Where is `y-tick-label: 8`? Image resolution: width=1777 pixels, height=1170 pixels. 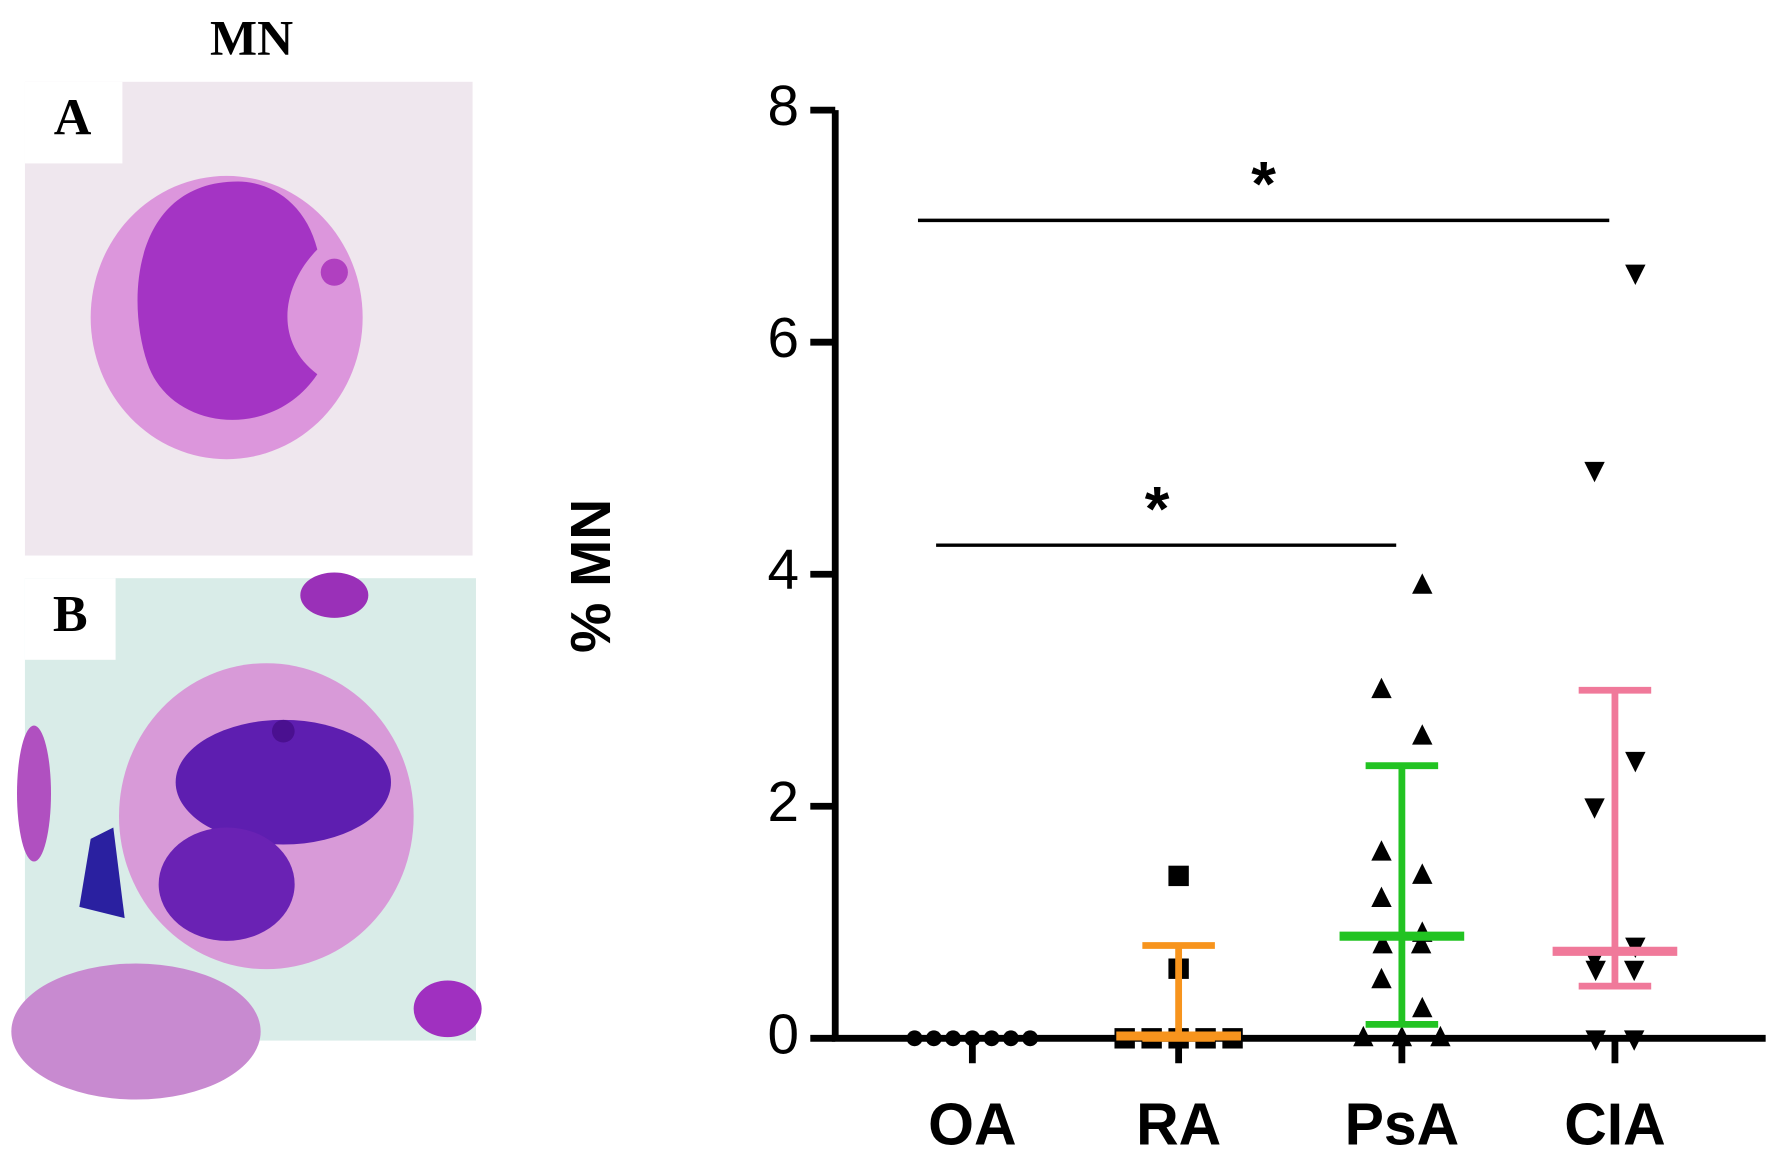 y-tick-label: 8 is located at coordinates (783, 106).